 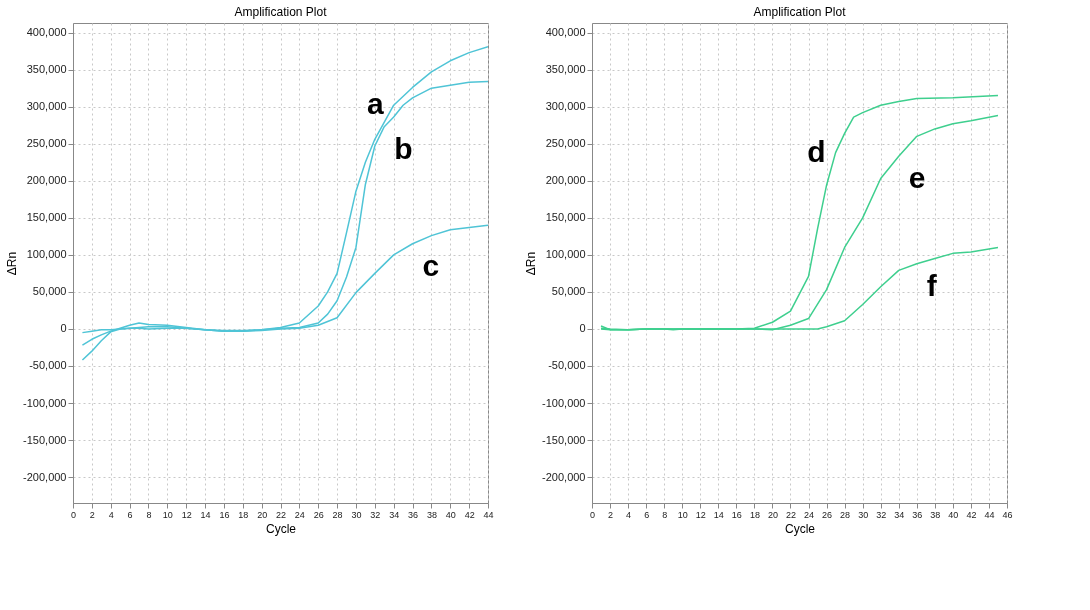 I want to click on series-label: d, so click(x=816, y=151).